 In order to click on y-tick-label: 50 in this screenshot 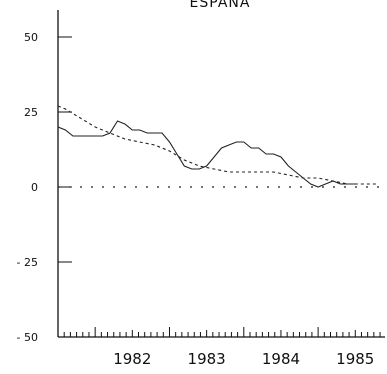, I will do `click(31, 37)`.